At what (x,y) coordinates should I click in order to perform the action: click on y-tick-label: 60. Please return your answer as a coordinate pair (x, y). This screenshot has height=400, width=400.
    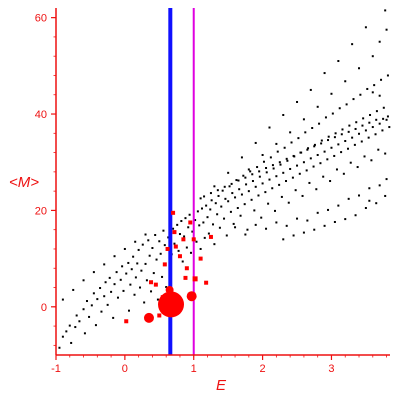
    Looking at the image, I should click on (41, 19).